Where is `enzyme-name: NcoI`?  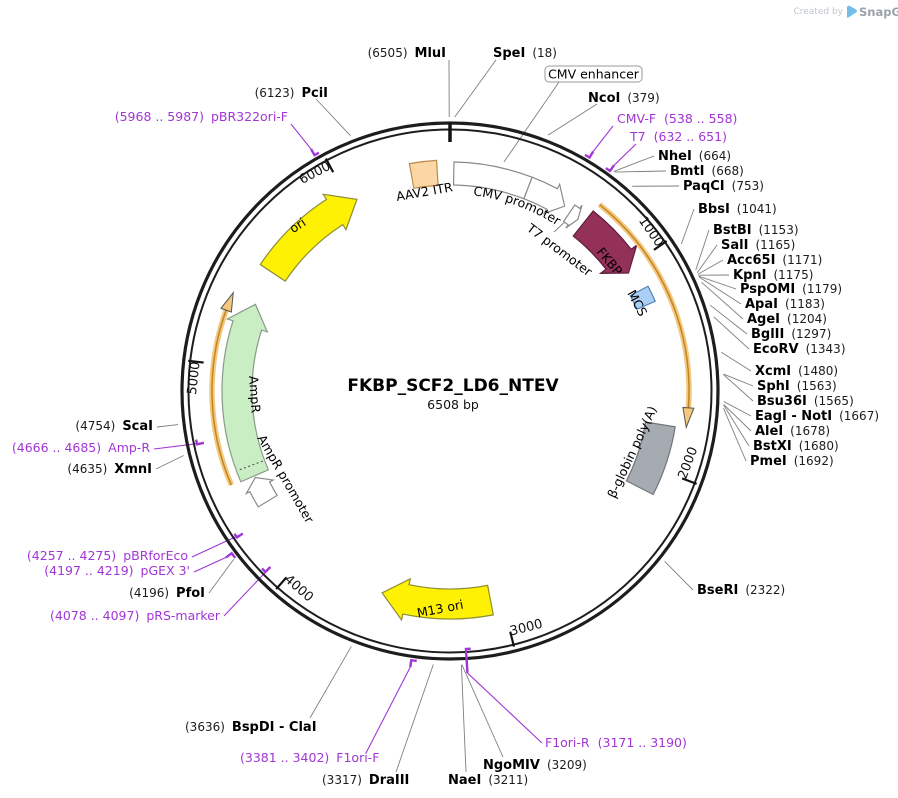 enzyme-name: NcoI is located at coordinates (604, 98).